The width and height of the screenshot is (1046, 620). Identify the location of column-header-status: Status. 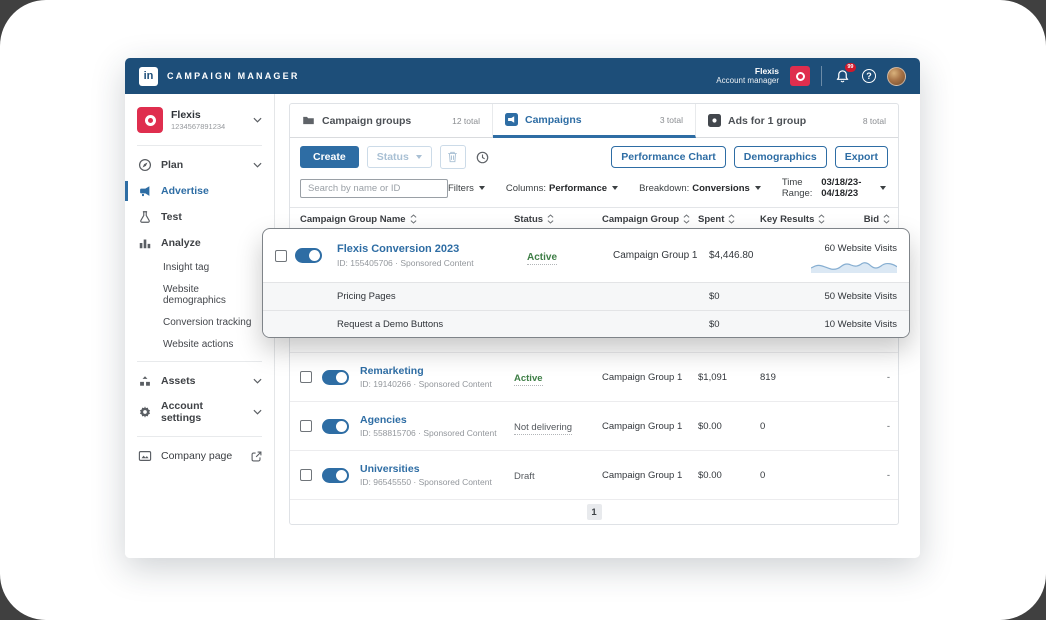
(558, 219).